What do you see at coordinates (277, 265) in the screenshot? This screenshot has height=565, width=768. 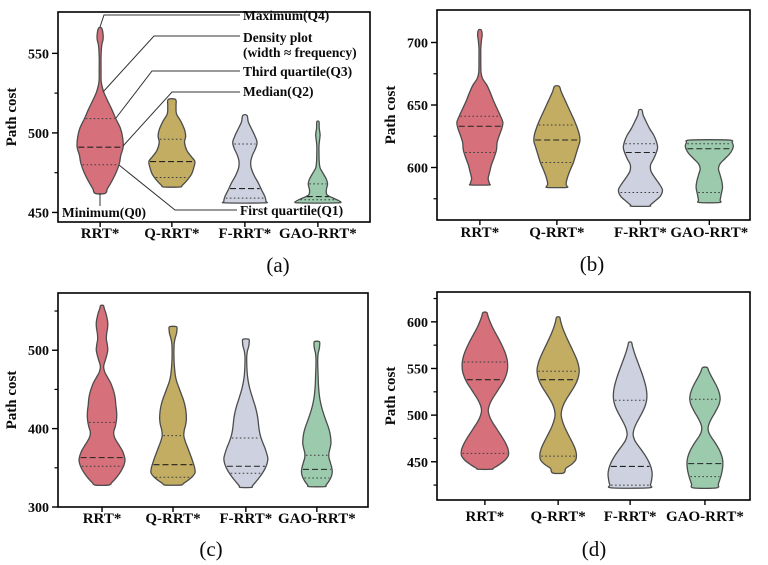 I see `panel-caption-a: (a)` at bounding box center [277, 265].